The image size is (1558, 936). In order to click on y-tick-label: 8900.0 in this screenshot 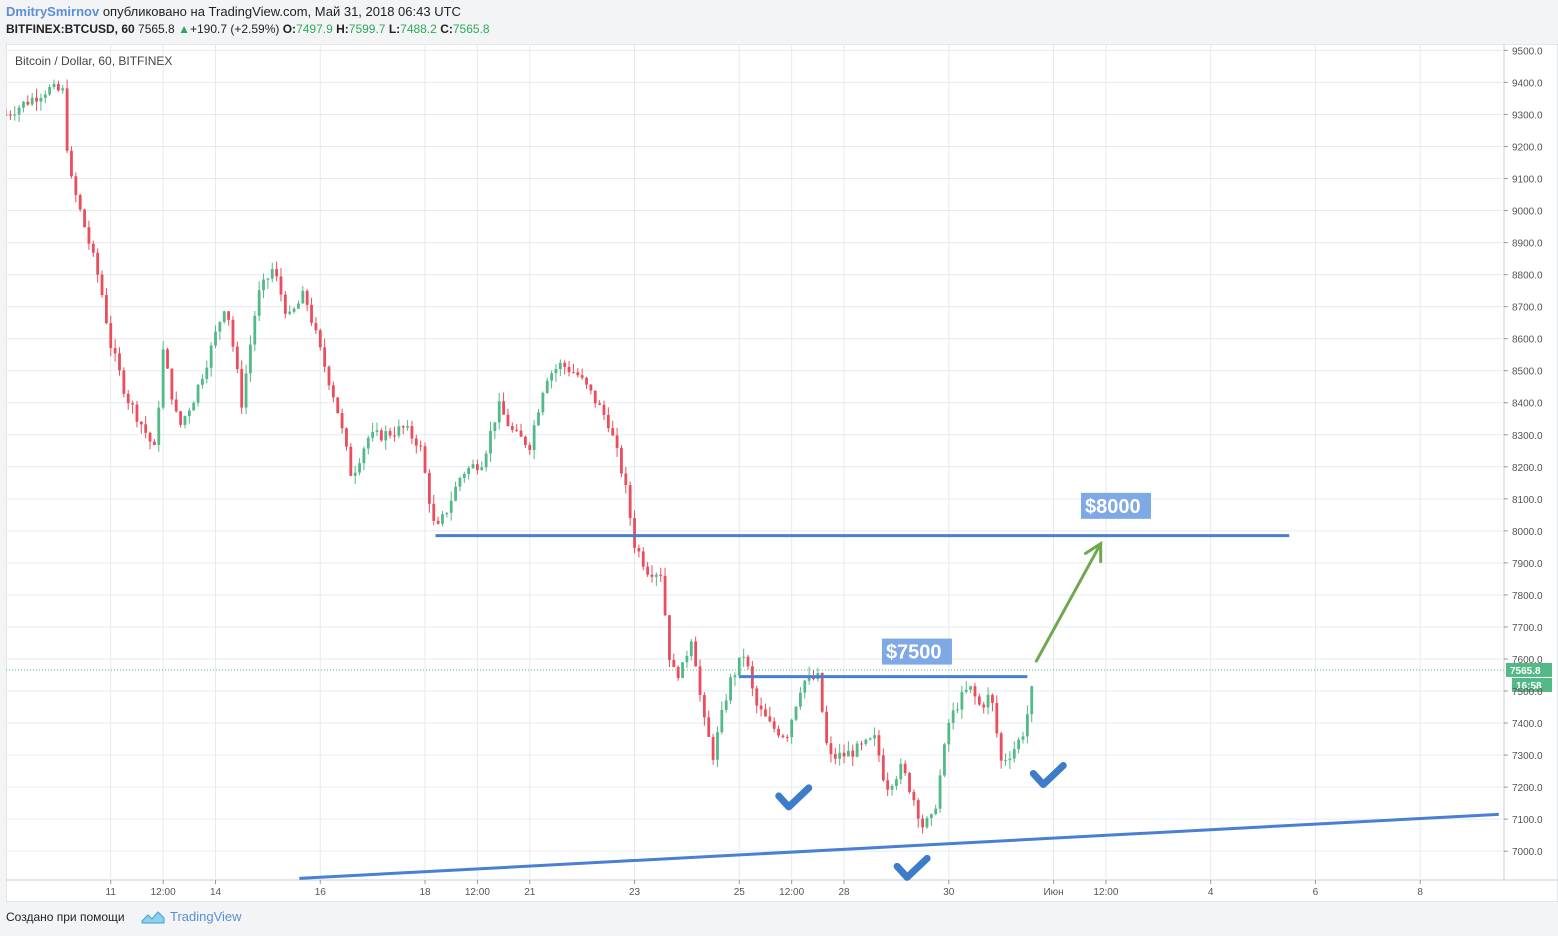, I will do `click(1527, 244)`.